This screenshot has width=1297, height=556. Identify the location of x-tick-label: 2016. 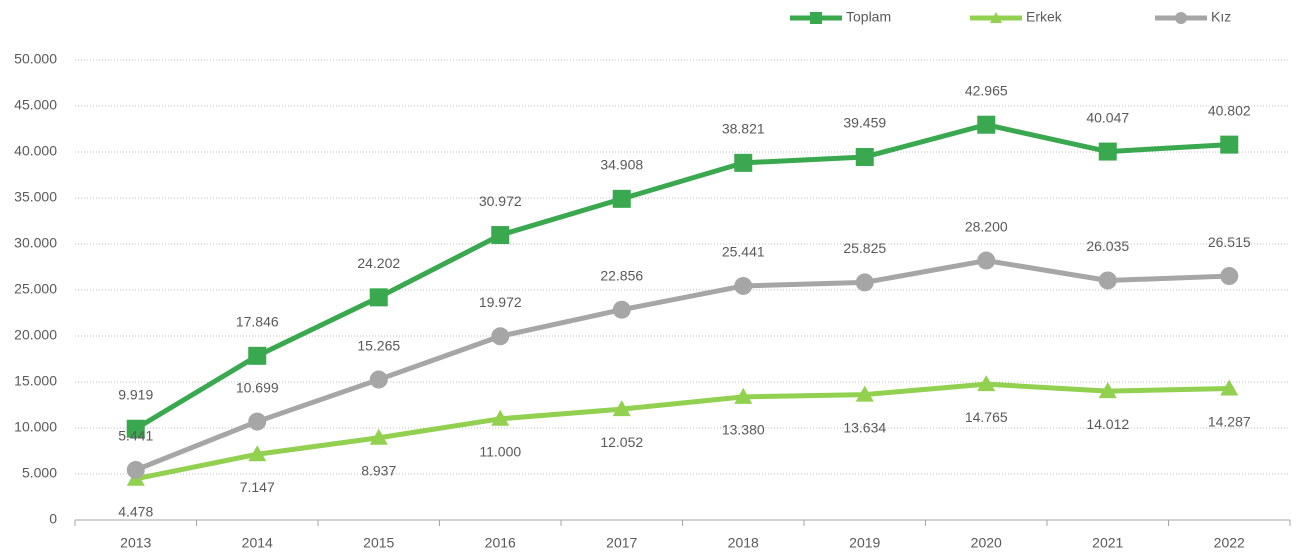
(500, 543).